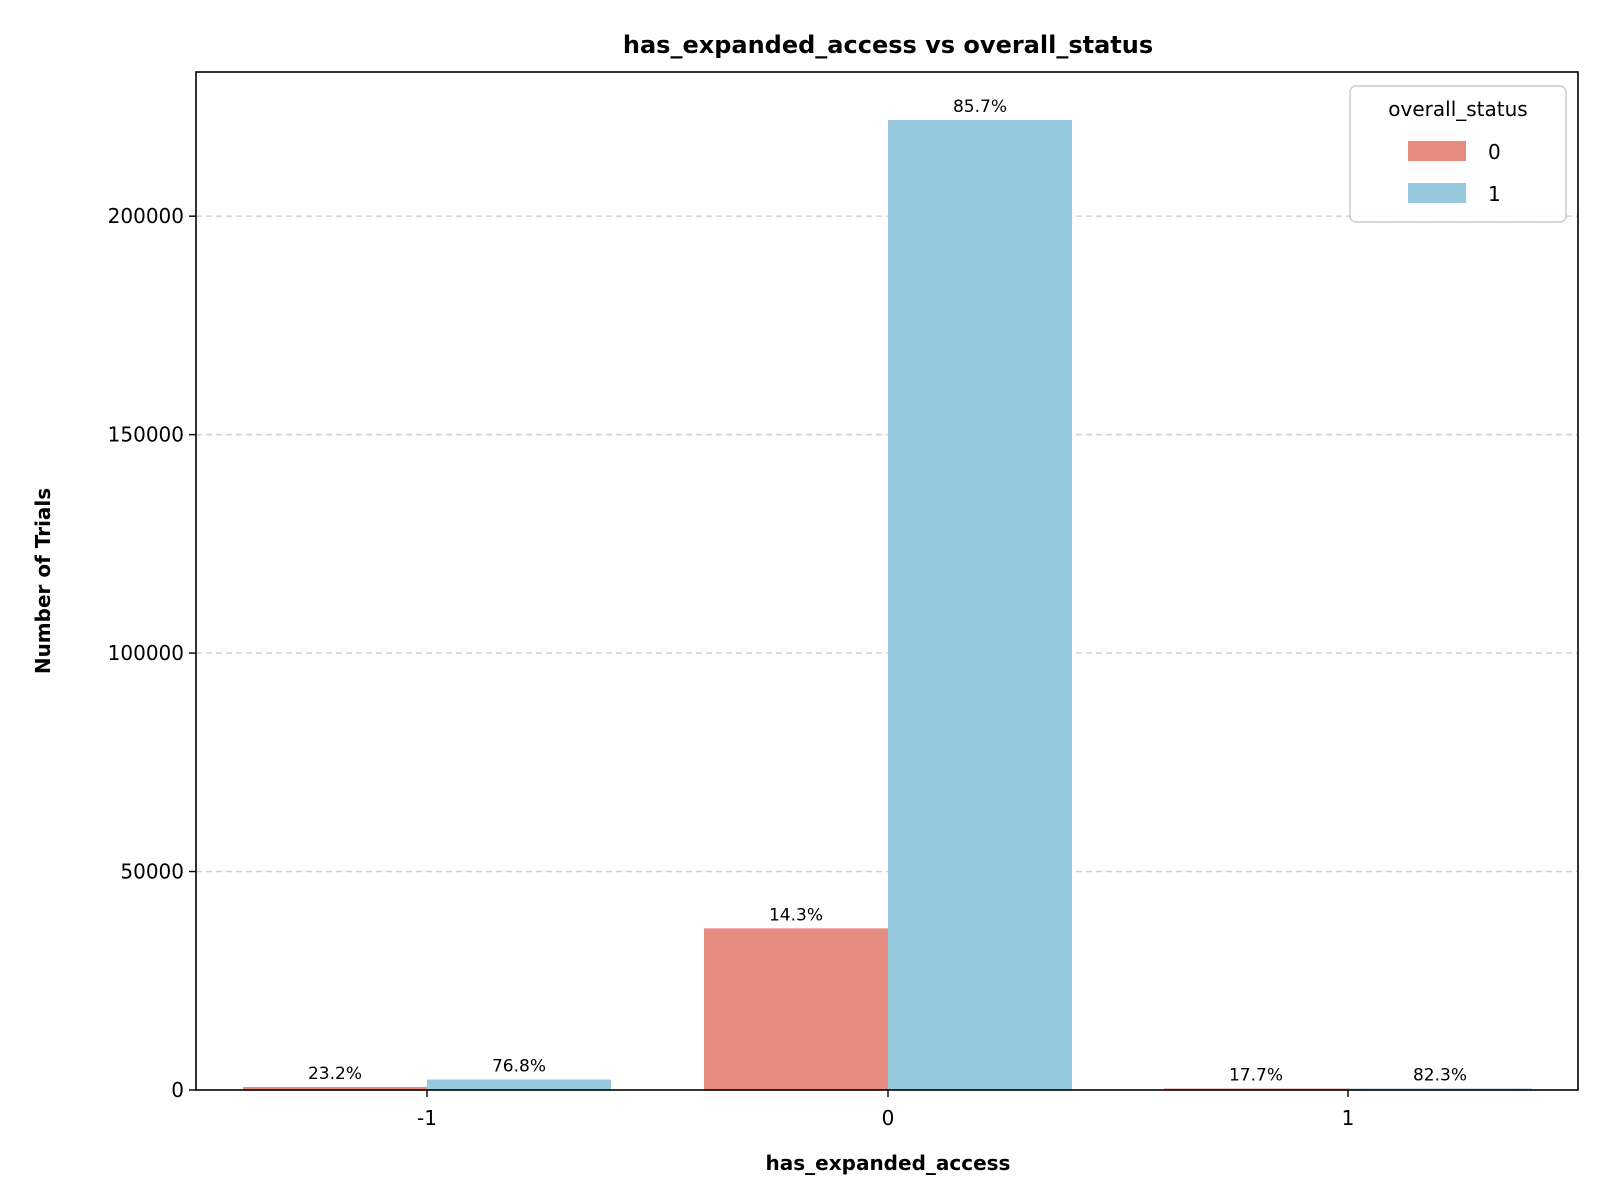 The height and width of the screenshot is (1200, 1600). Describe the element at coordinates (427, 1118) in the screenshot. I see `x-tick-label: -1` at that location.